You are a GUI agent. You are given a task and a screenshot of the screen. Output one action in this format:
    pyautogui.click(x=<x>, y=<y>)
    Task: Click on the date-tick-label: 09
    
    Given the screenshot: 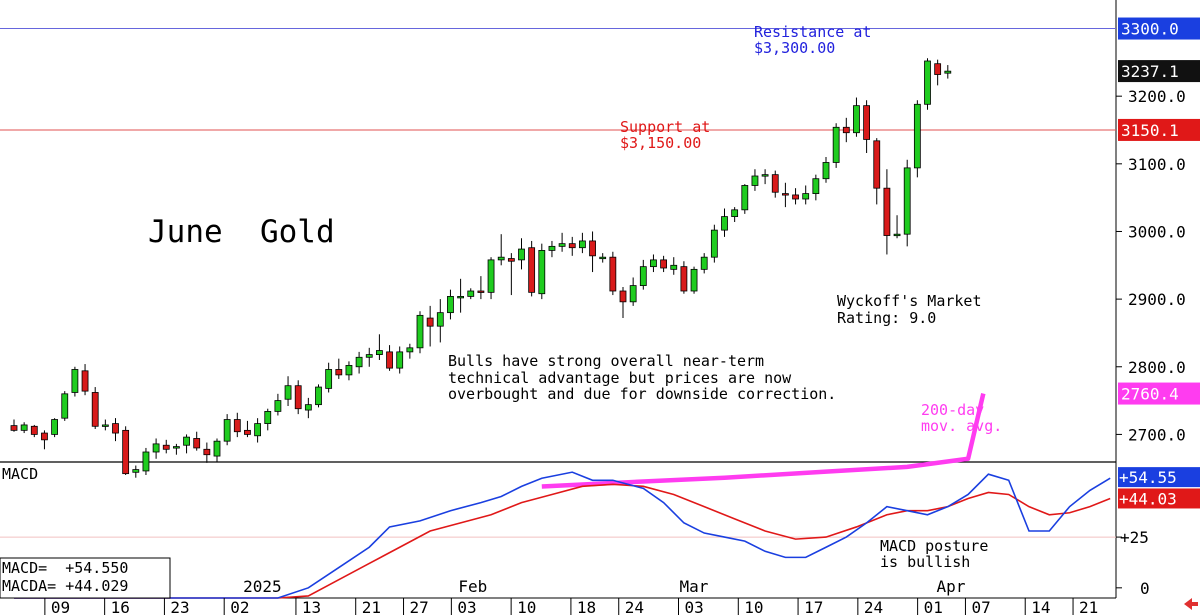 What is the action you would take?
    pyautogui.click(x=60, y=606)
    